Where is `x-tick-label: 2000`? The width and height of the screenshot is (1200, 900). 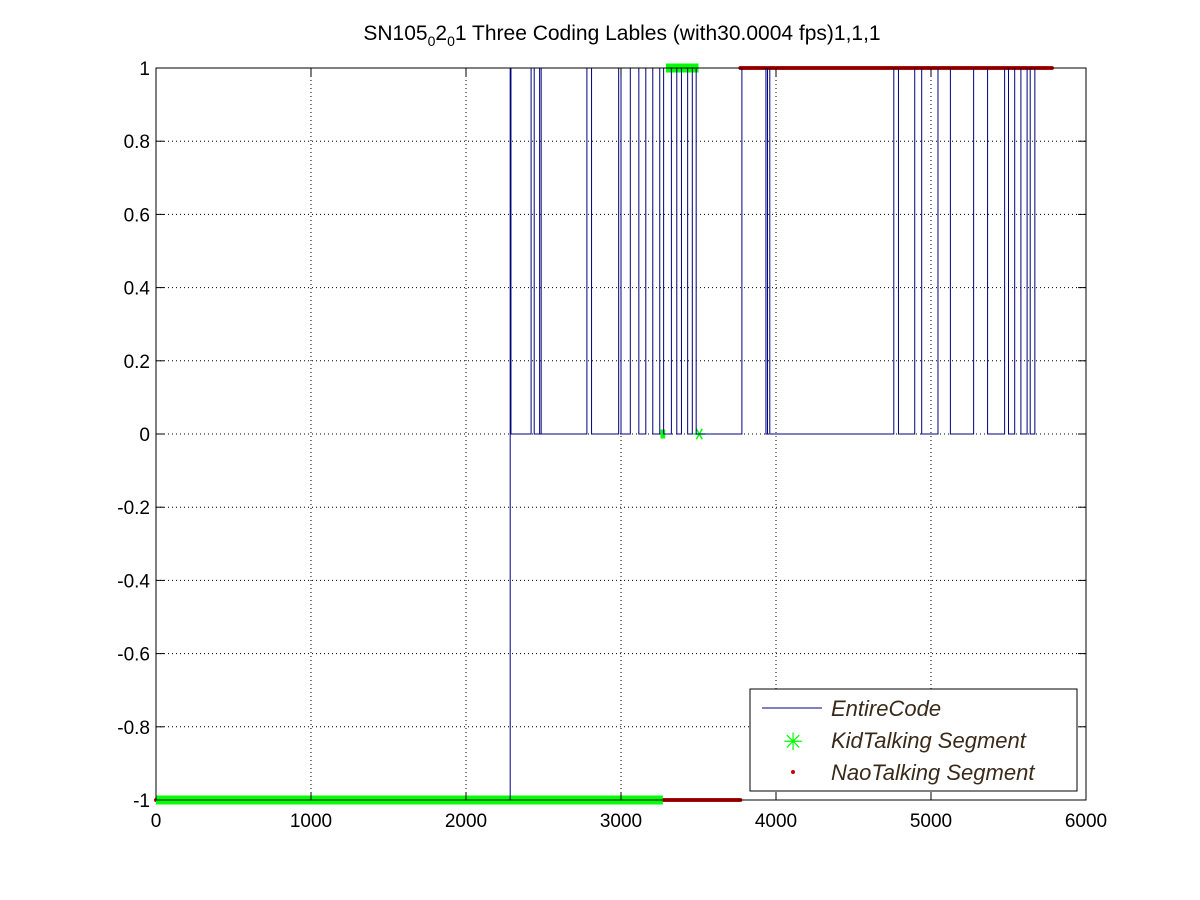 x-tick-label: 2000 is located at coordinates (466, 821).